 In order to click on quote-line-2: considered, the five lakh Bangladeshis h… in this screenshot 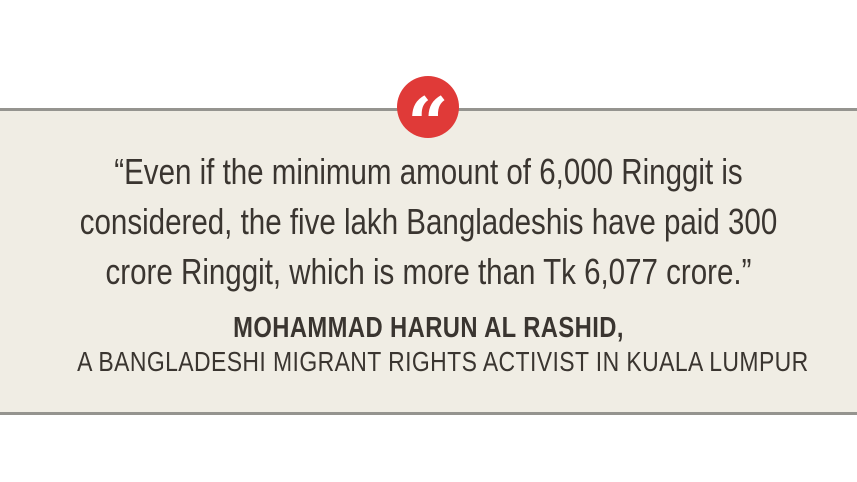, I will do `click(428, 221)`.